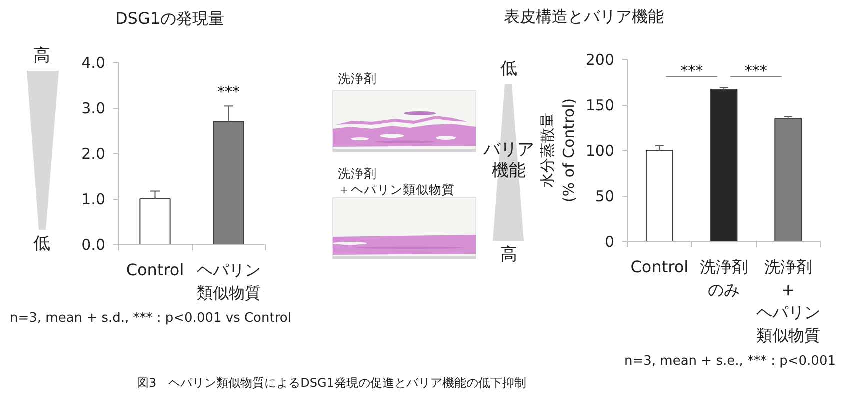 This screenshot has width=850, height=405. I want to click on chart-title: DSG1の発現量, so click(170, 19).